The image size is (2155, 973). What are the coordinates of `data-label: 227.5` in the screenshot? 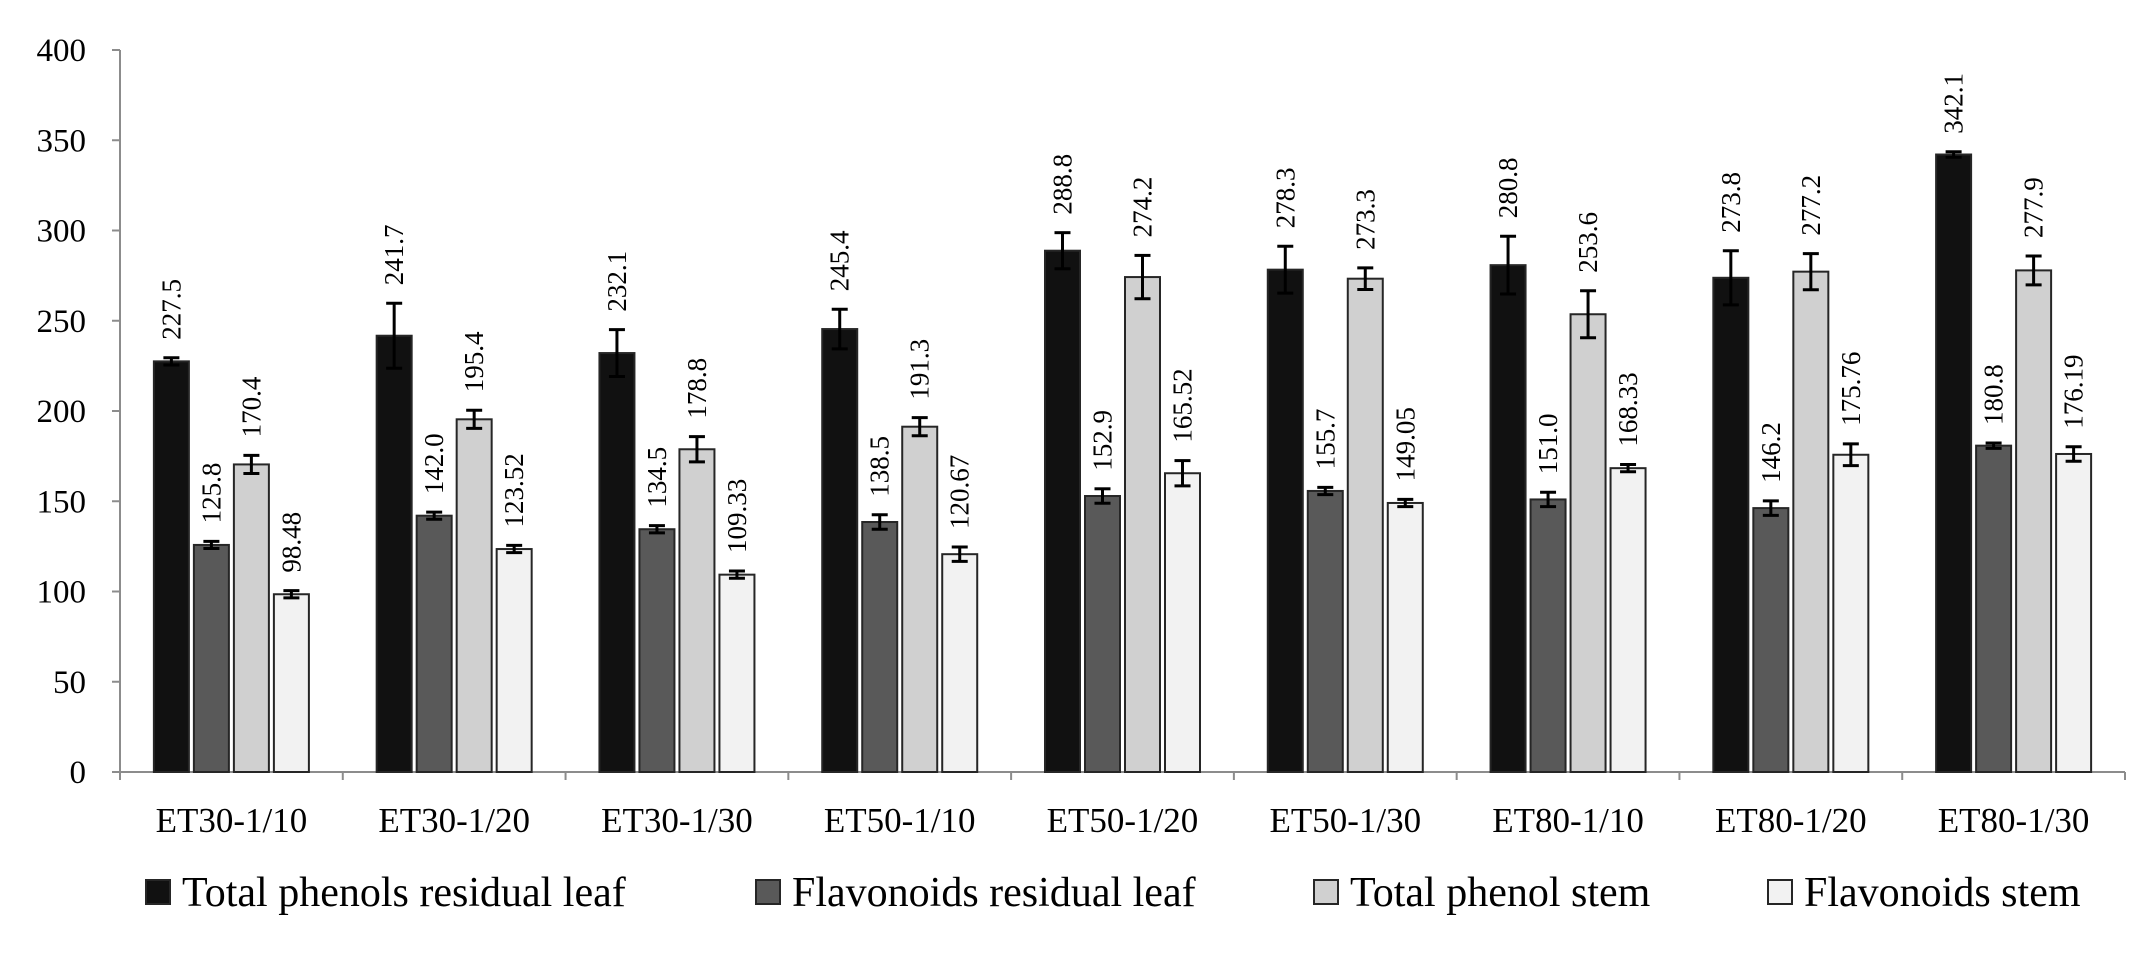 It's located at (171, 309).